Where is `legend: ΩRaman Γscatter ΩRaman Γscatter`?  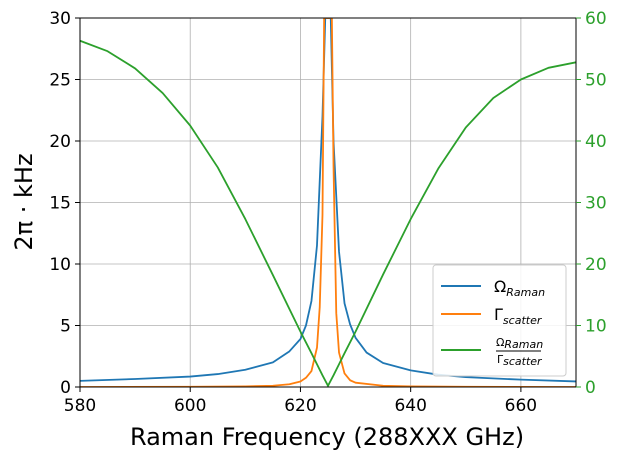 legend: ΩRaman Γscatter ΩRaman Γscatter is located at coordinates (499, 320).